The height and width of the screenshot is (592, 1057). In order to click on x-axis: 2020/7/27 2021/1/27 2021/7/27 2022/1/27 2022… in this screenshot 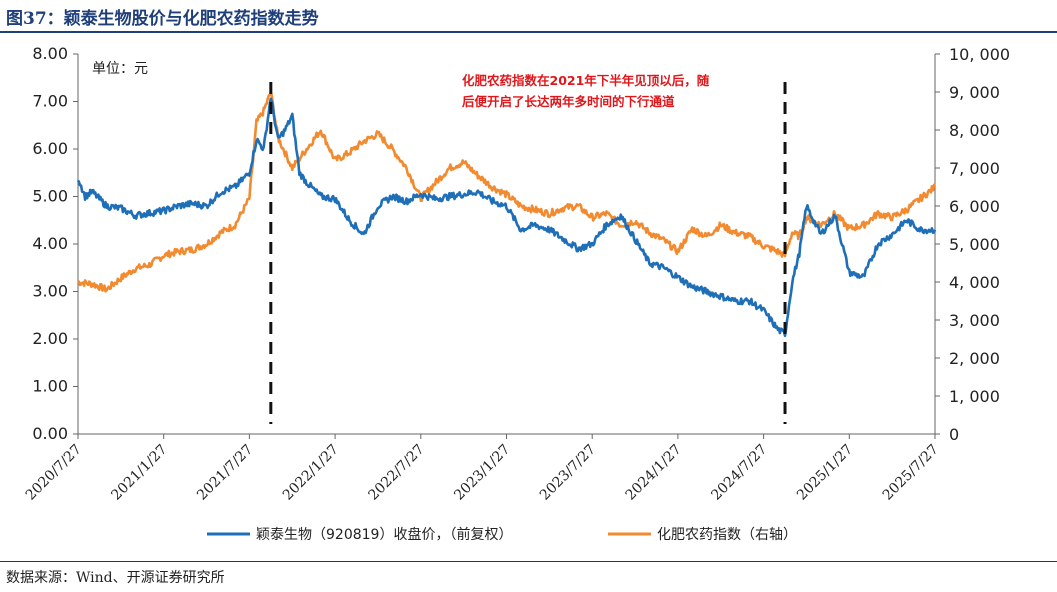, I will do `click(482, 469)`.